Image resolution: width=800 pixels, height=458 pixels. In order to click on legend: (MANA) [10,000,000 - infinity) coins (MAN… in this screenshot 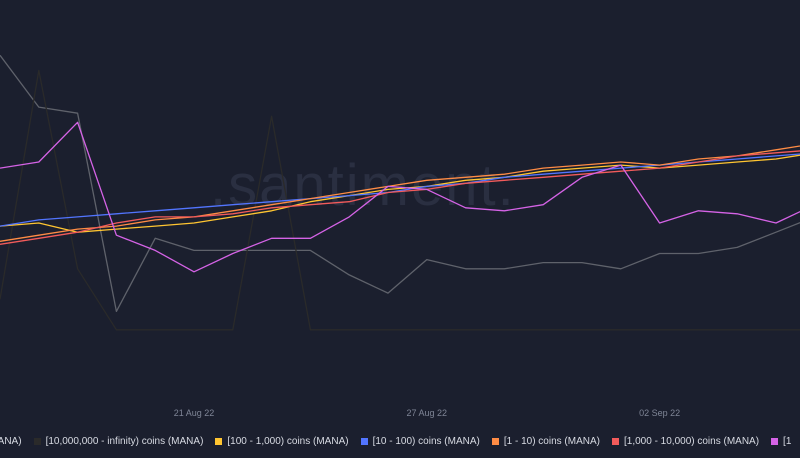, I will do `click(400, 441)`.